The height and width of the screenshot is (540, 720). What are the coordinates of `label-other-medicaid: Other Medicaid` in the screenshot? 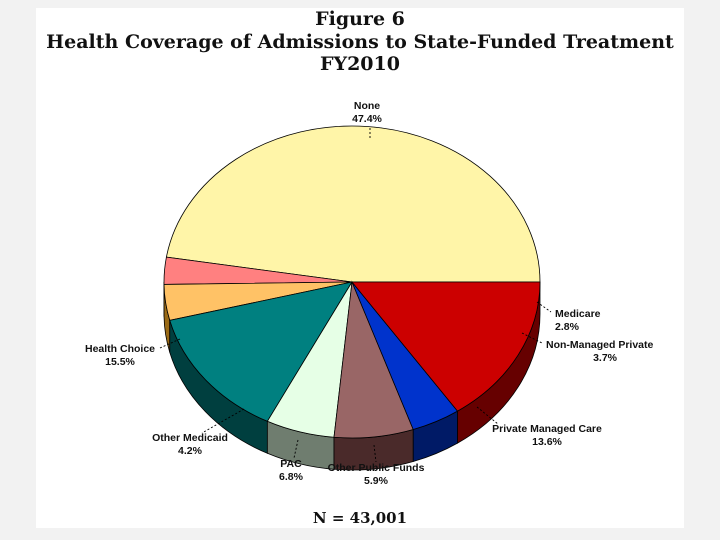 It's located at (190, 438).